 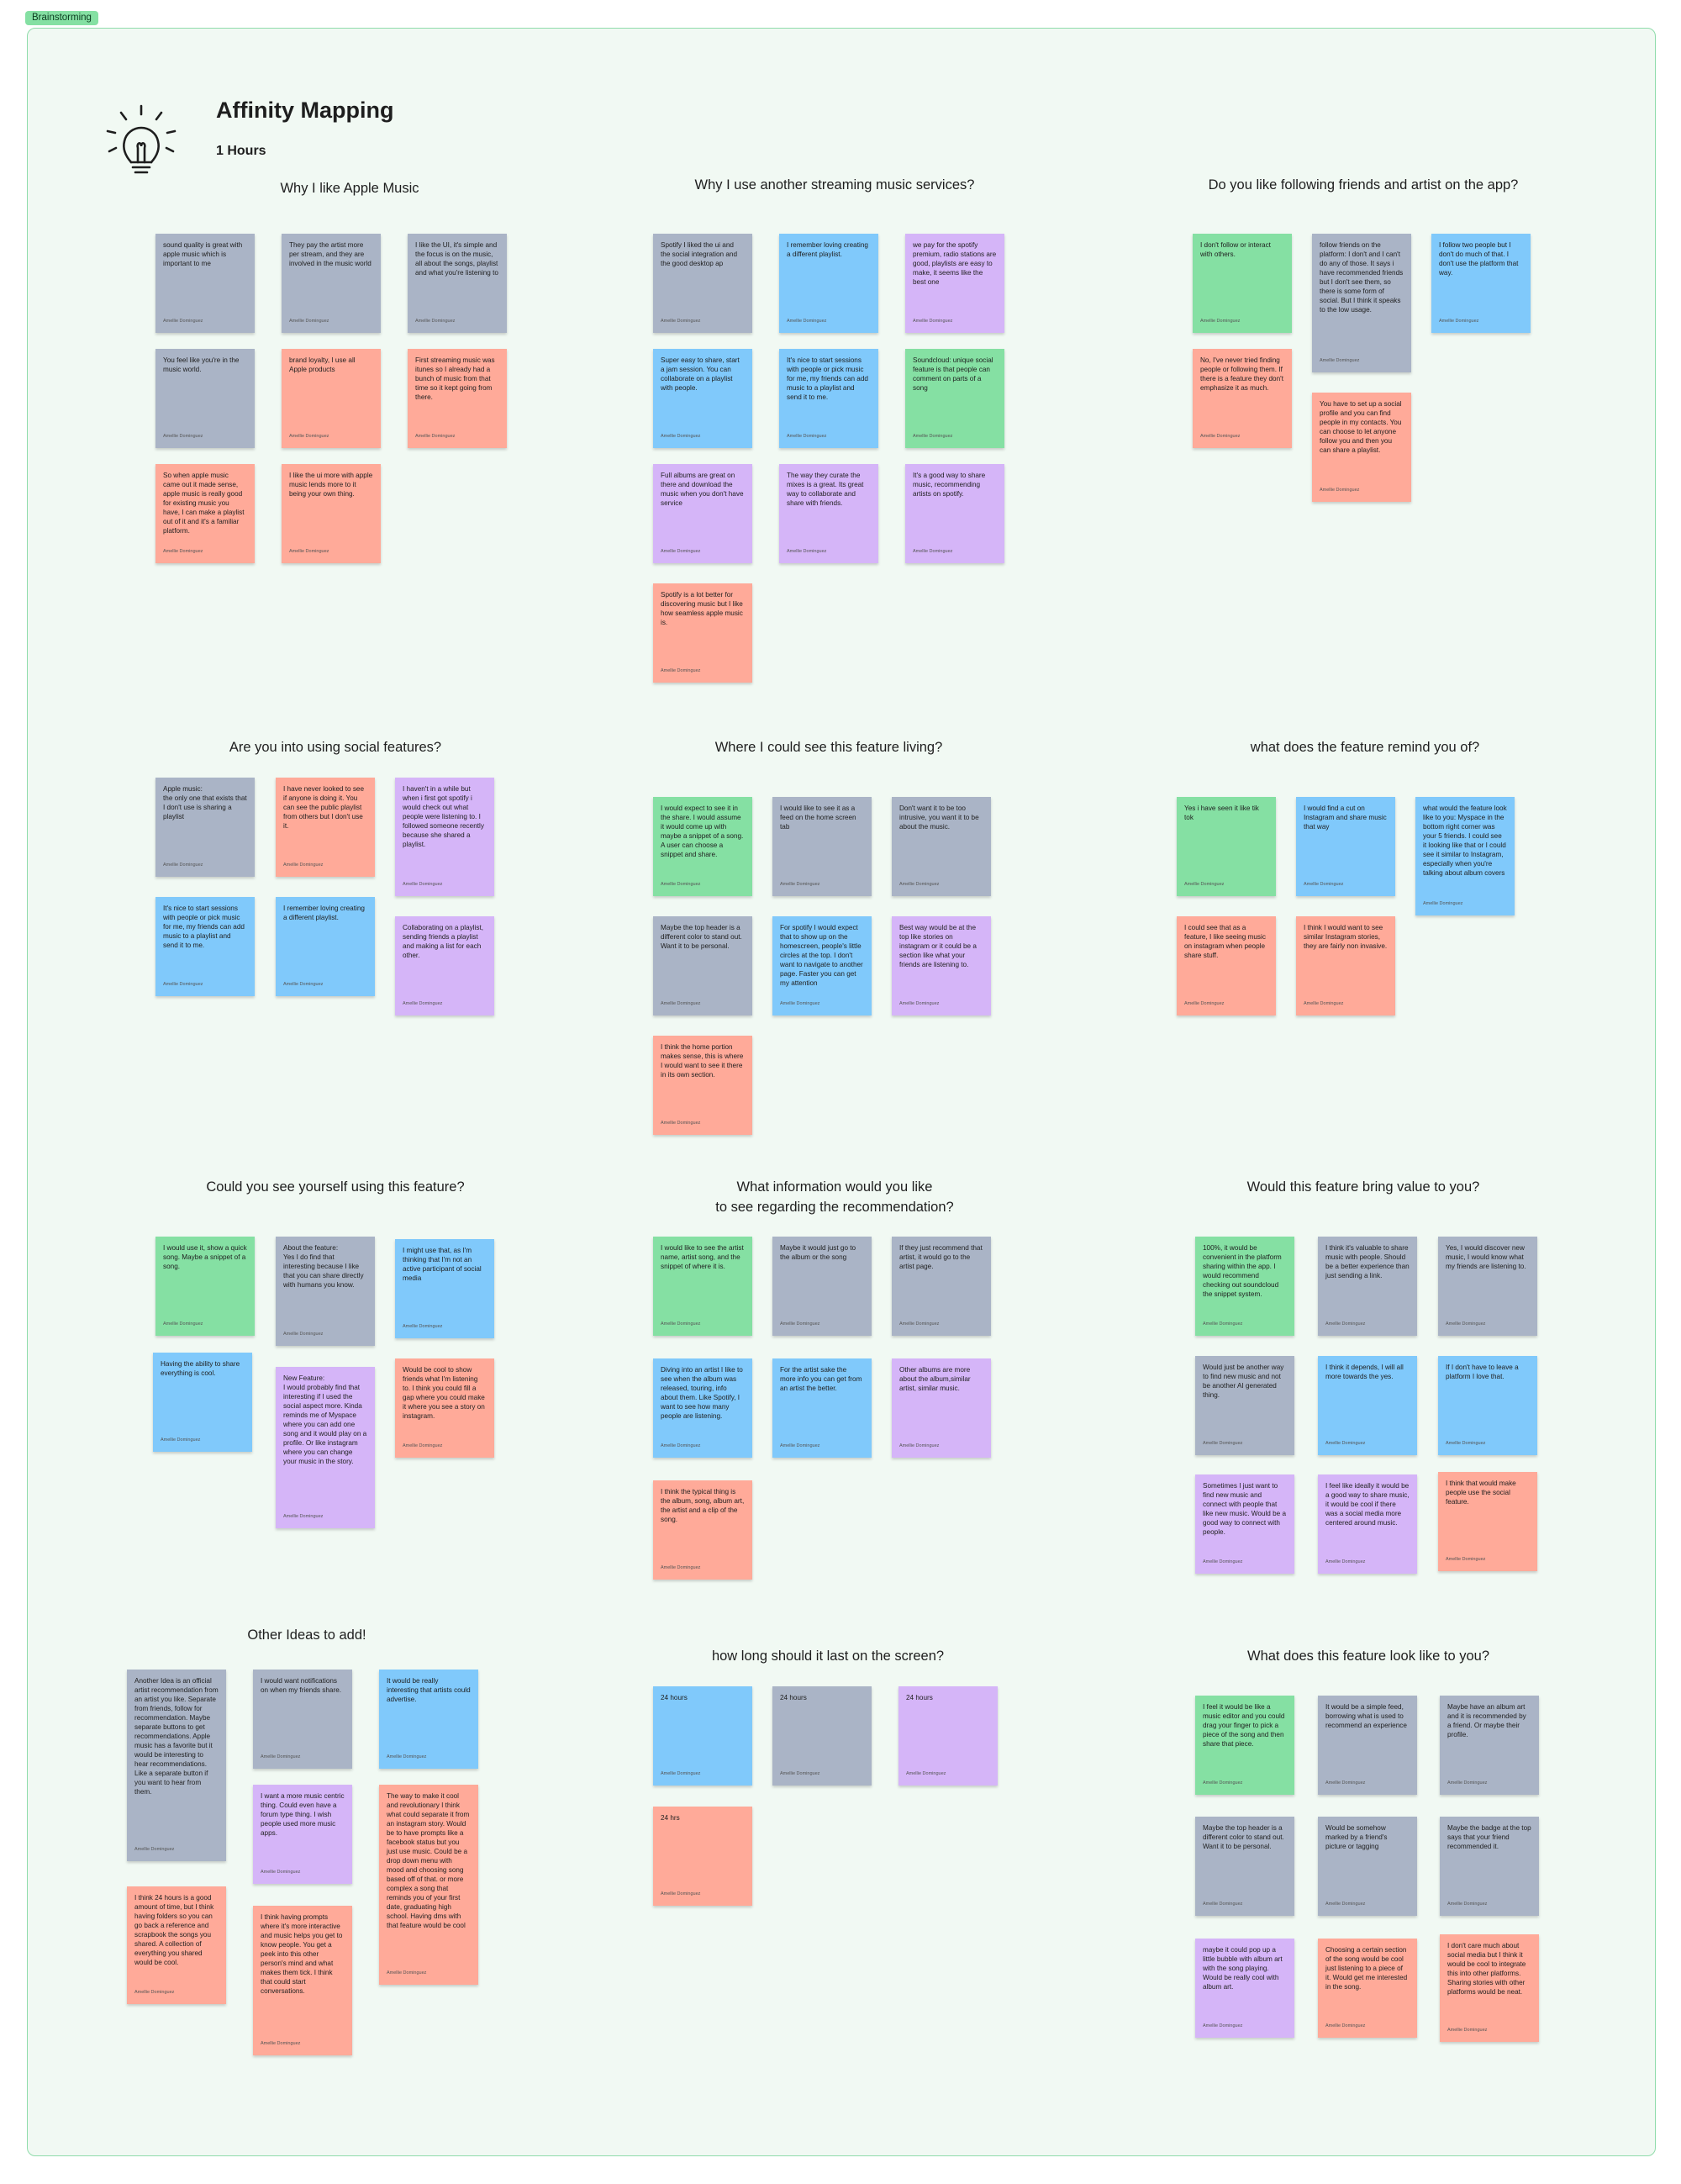 What do you see at coordinates (61, 18) in the screenshot?
I see `frame-tag: Brainstorming` at bounding box center [61, 18].